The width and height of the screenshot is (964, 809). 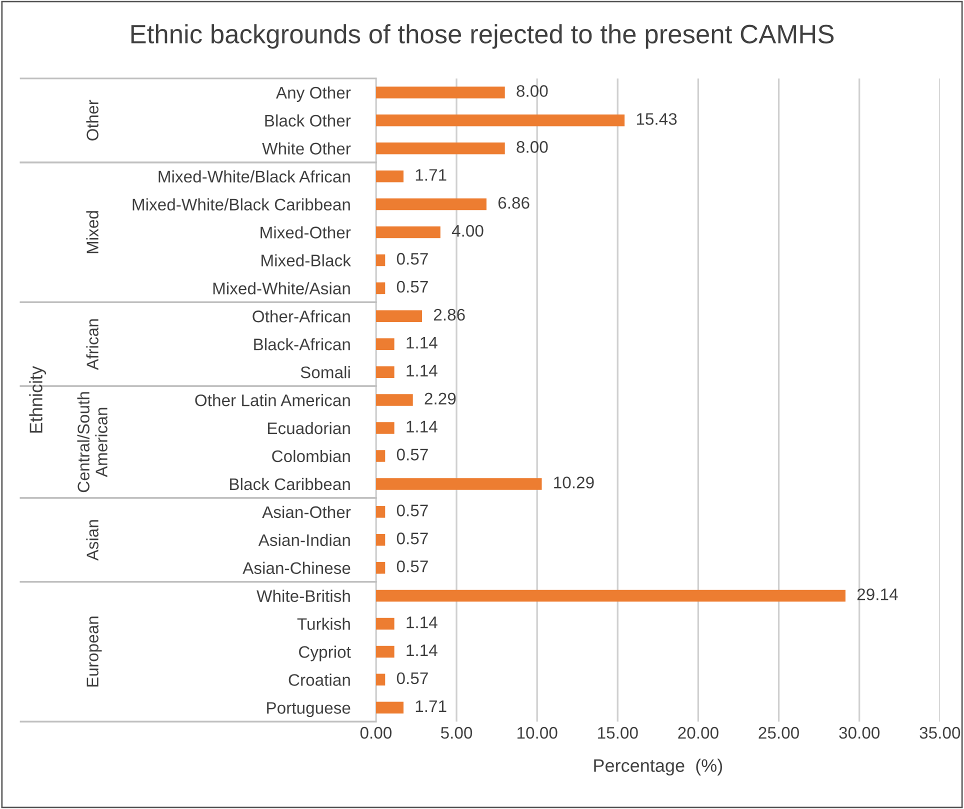 I want to click on y-tick-label: Asian-Indian, so click(x=304, y=540).